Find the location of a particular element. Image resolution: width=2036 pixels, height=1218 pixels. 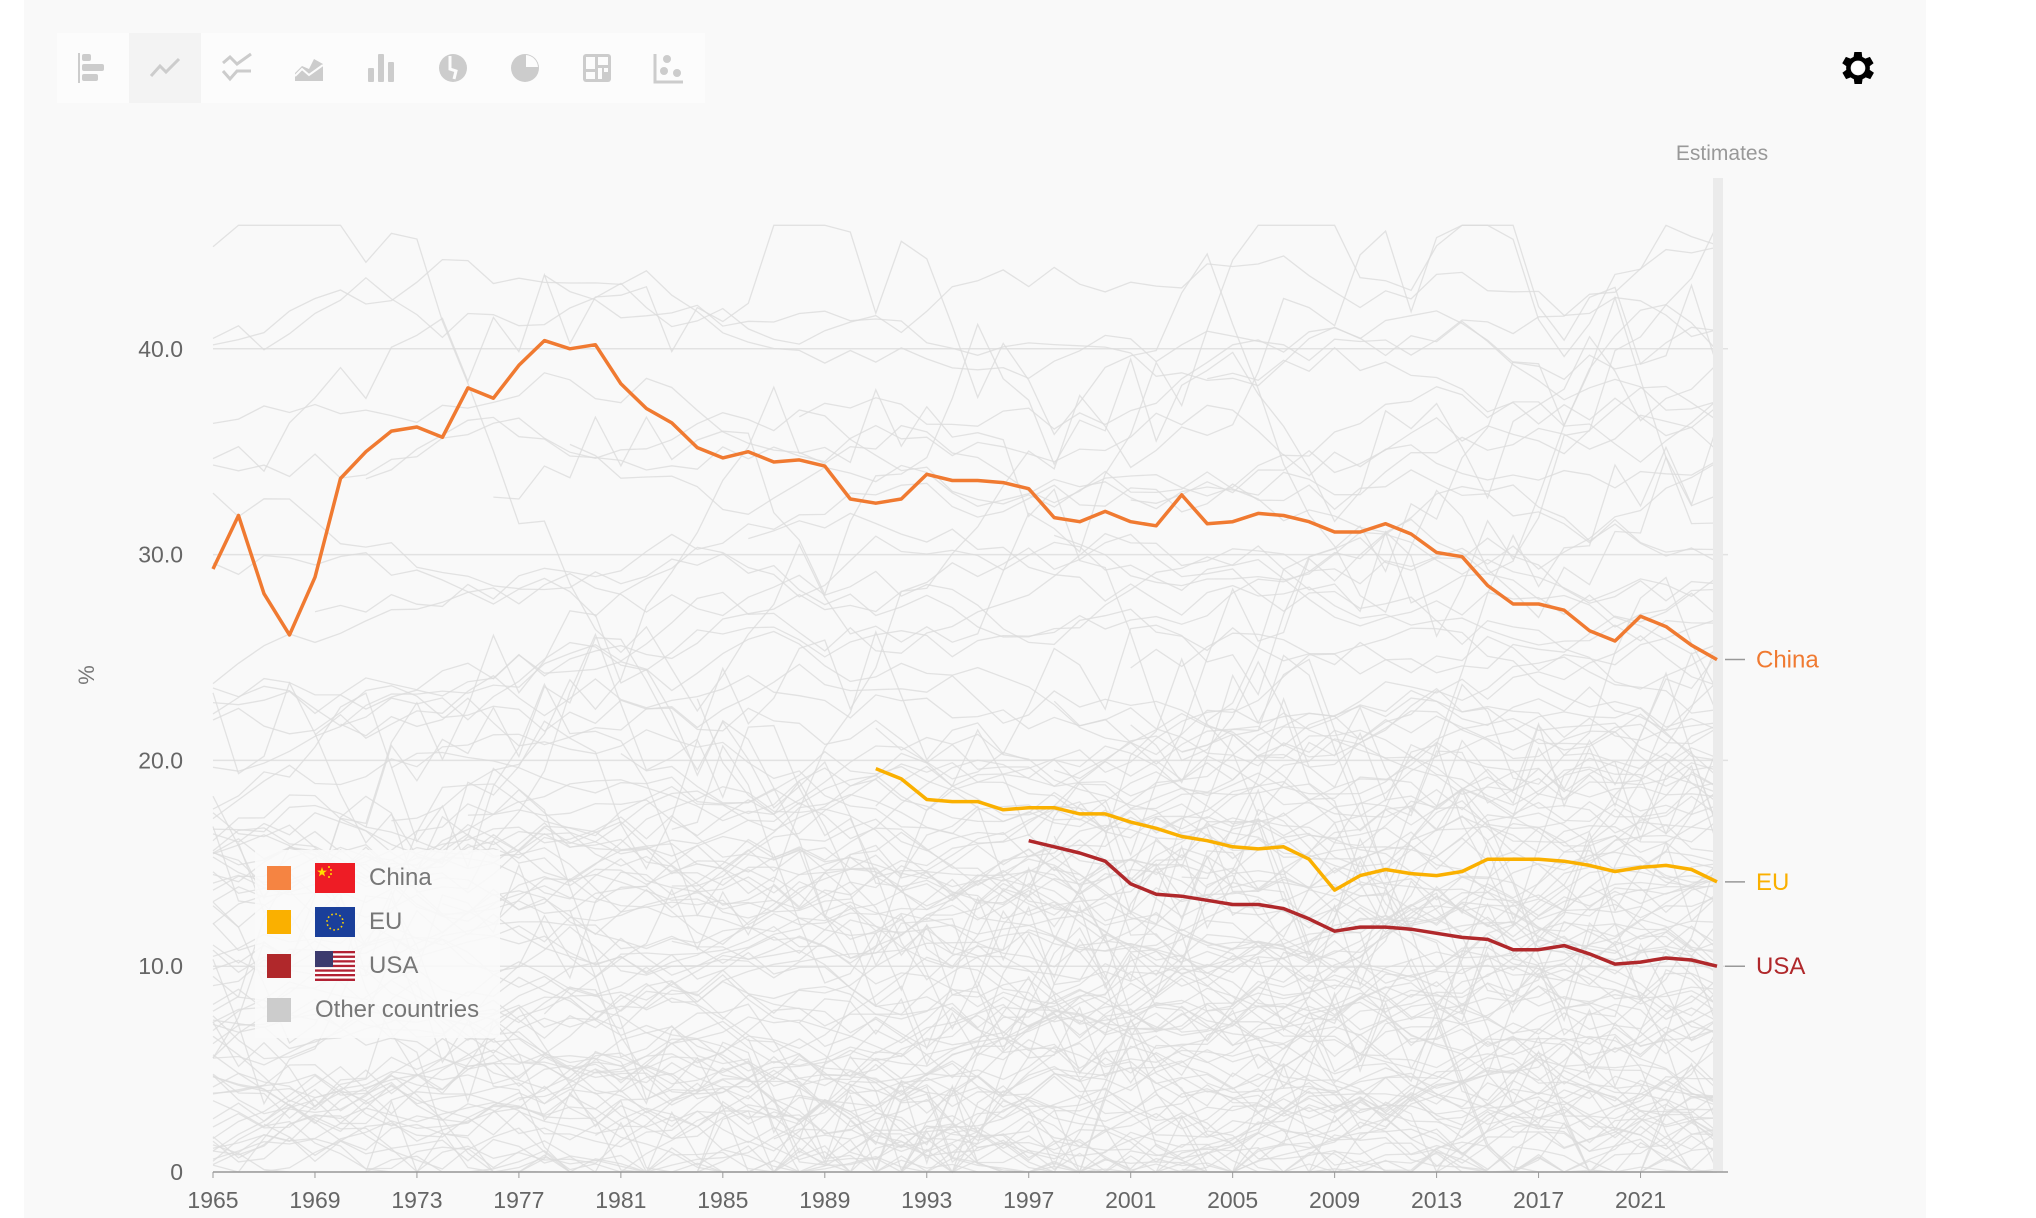

x-tick-label: 2001 is located at coordinates (1130, 1200).